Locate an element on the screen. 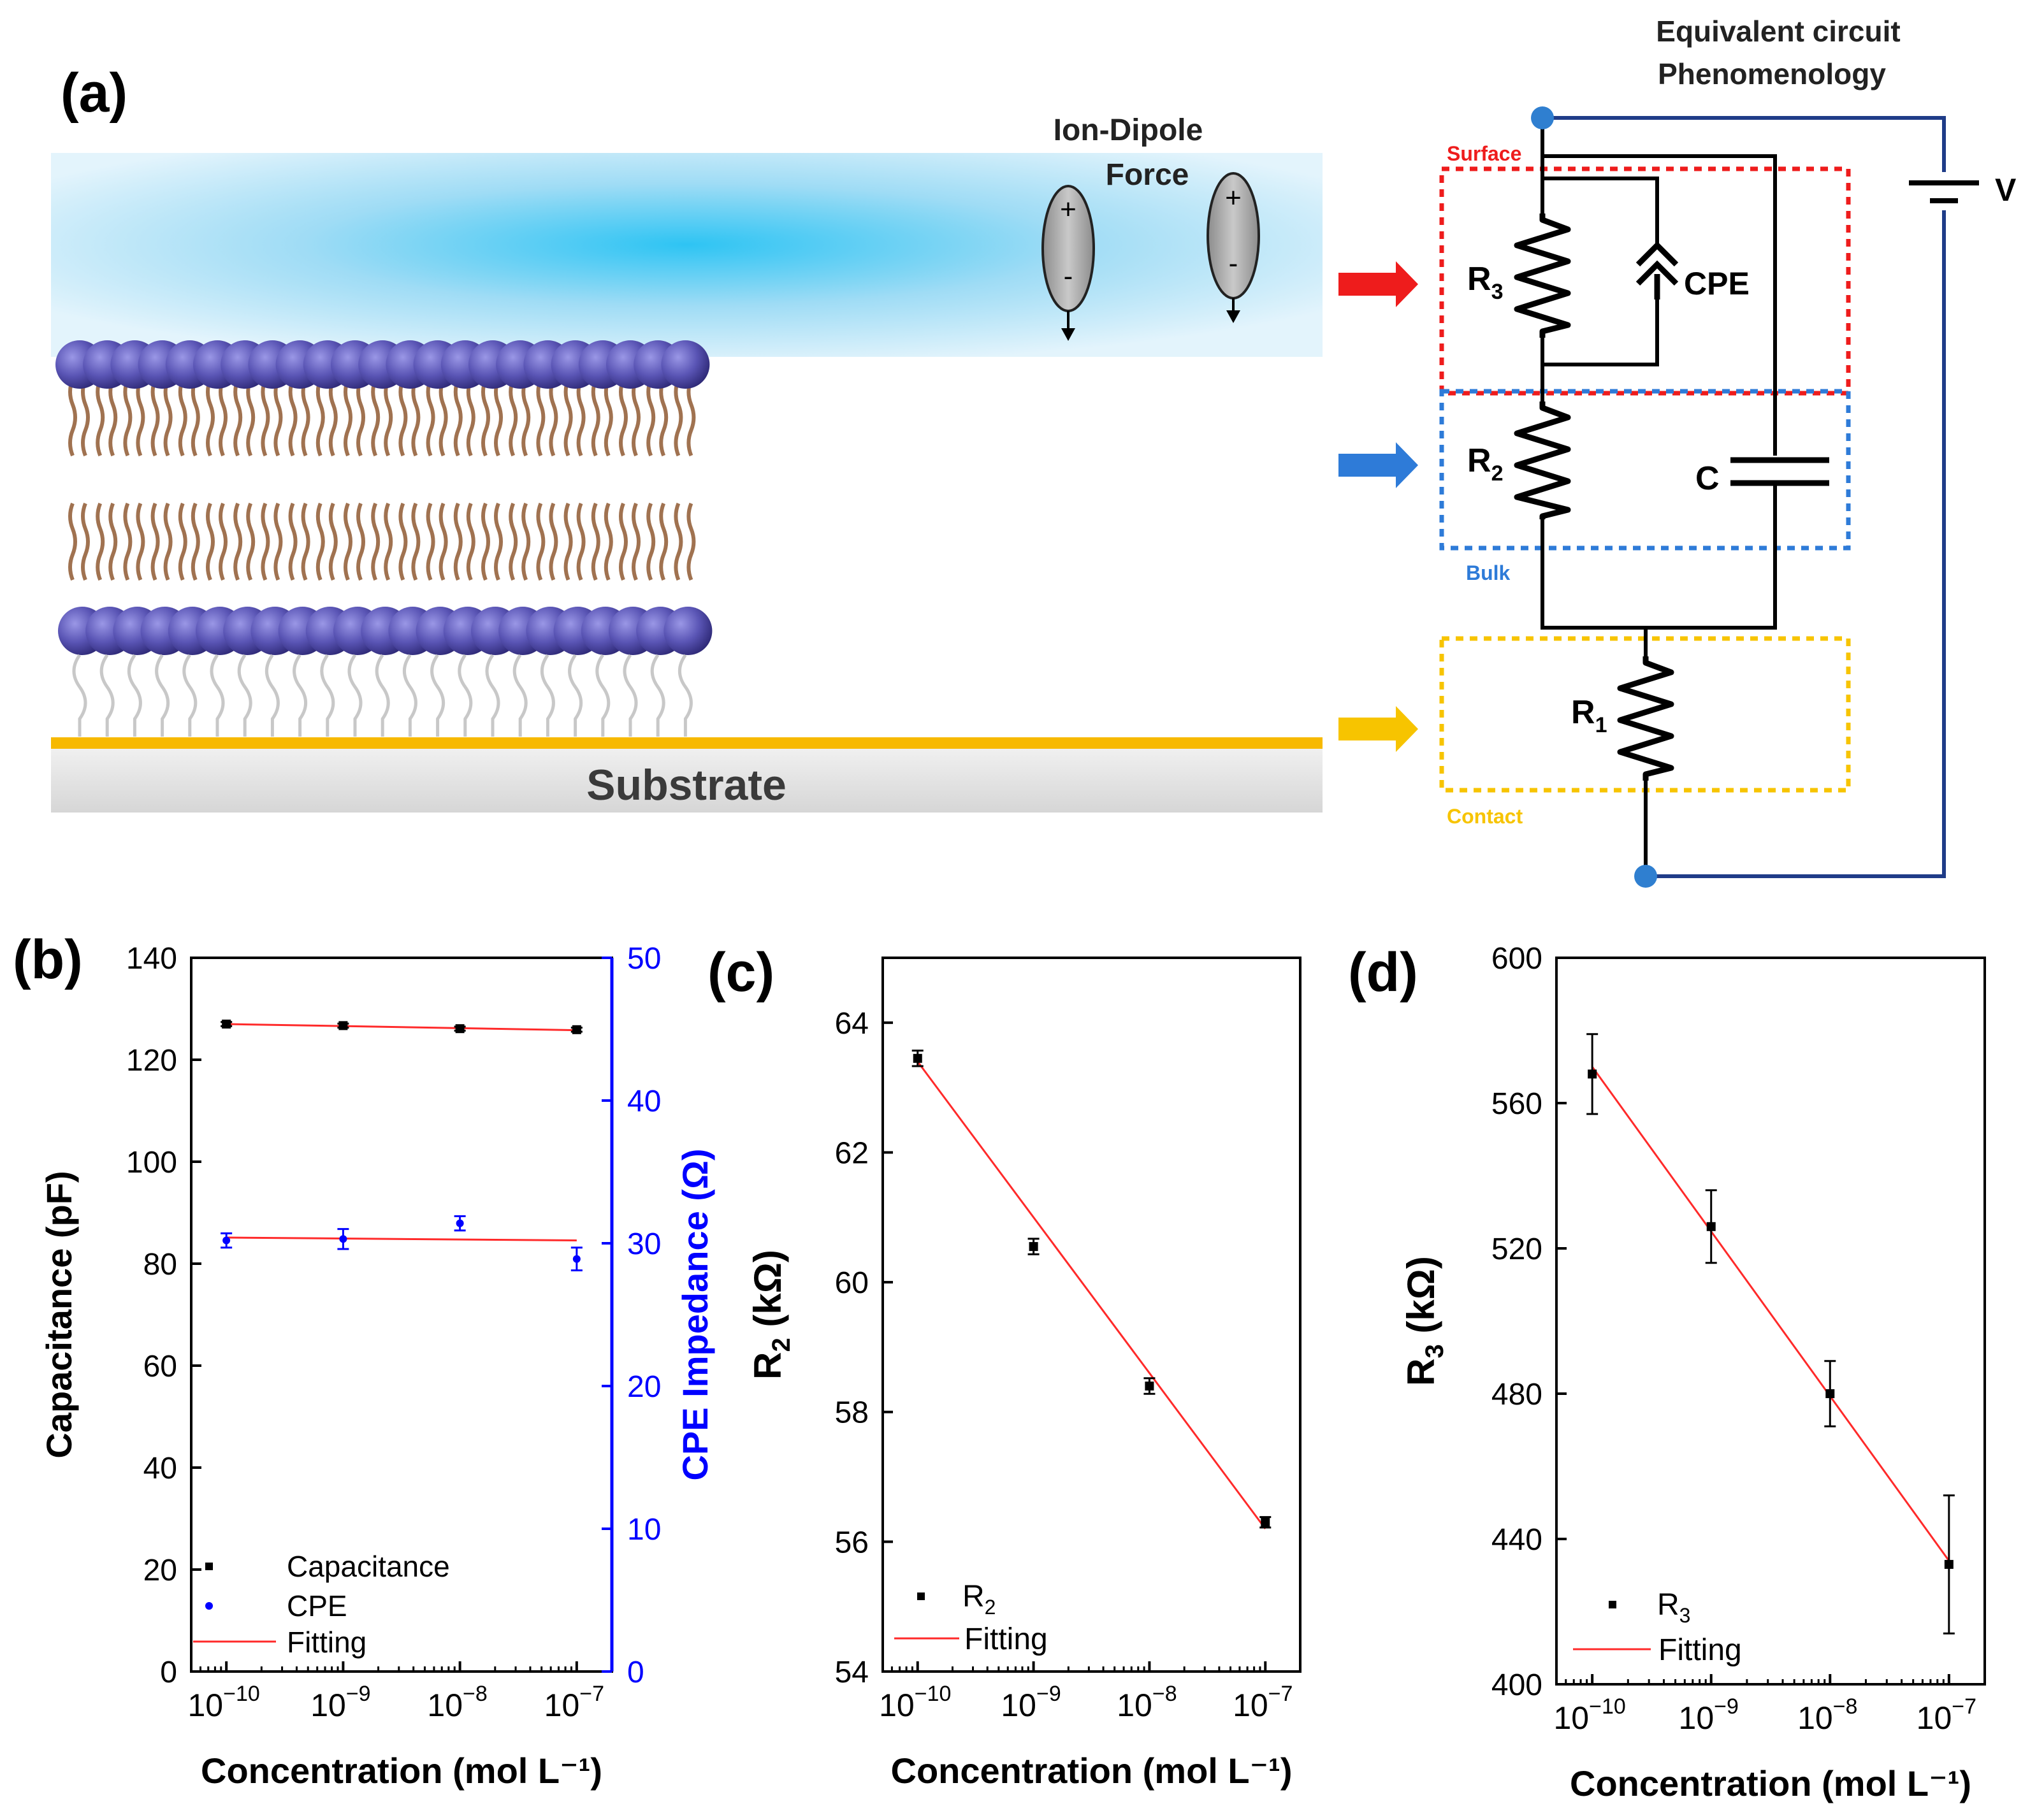 The width and height of the screenshot is (2030, 1820). legend-symbol-r3 is located at coordinates (1612, 1604).